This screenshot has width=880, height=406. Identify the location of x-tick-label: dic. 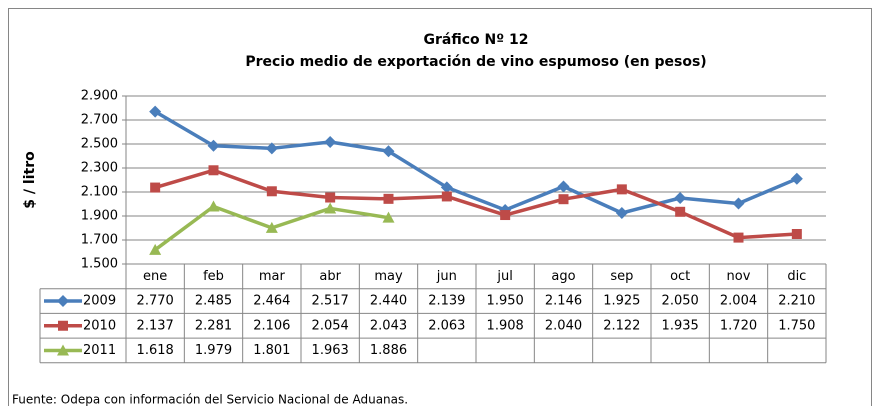
(796, 276).